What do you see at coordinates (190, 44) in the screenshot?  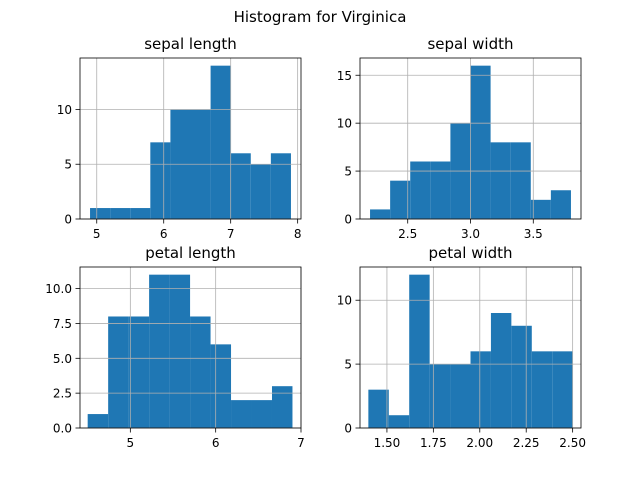 I see `subplot-title: sepal length` at bounding box center [190, 44].